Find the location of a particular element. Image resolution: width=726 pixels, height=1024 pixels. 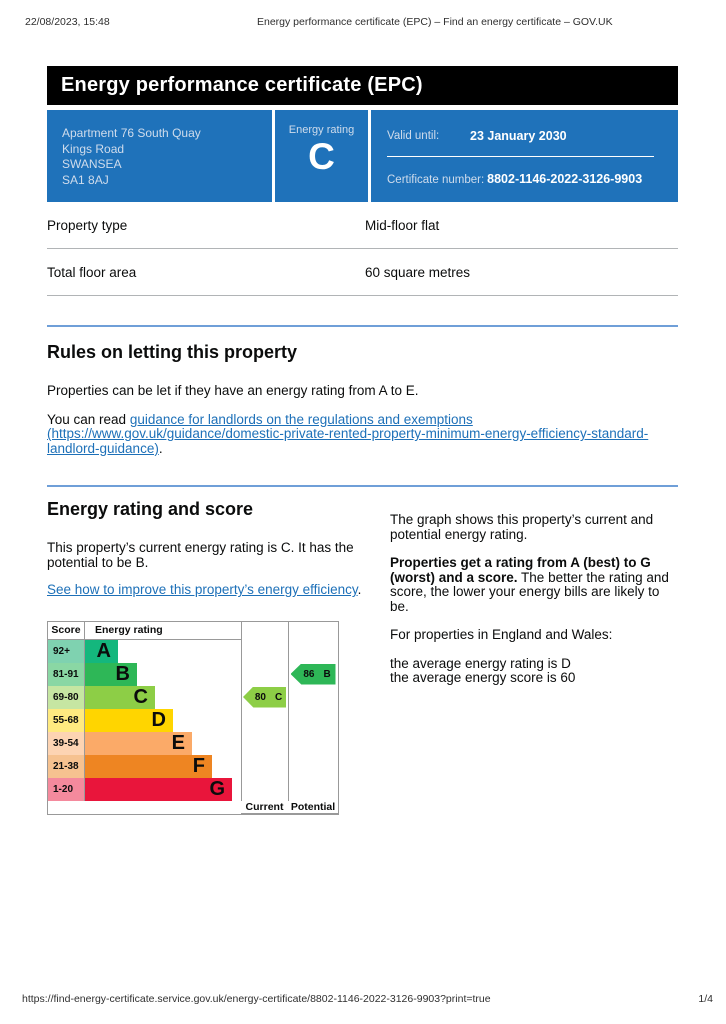

floor-area-value: 60 square metres is located at coordinates (418, 272).